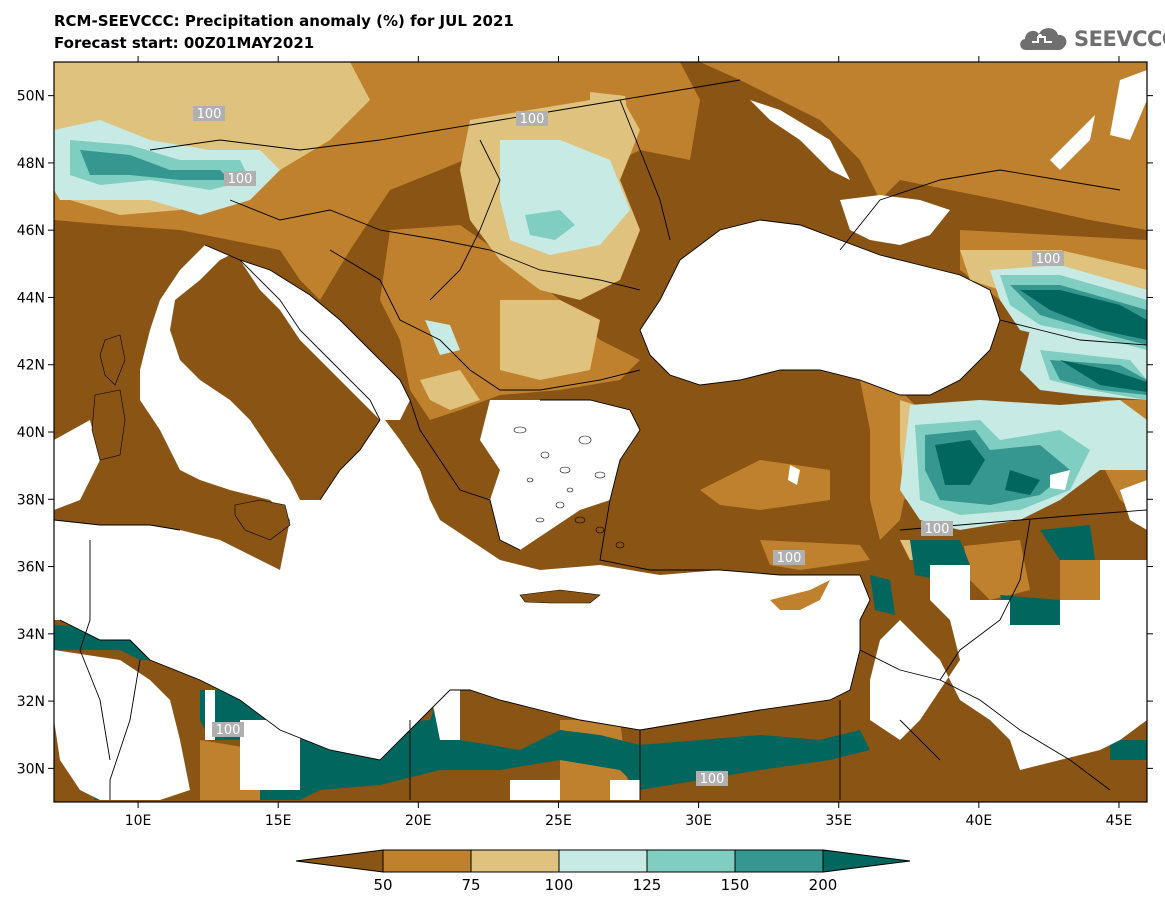  What do you see at coordinates (31, 702) in the screenshot?
I see `lat-tick-label: 32N` at bounding box center [31, 702].